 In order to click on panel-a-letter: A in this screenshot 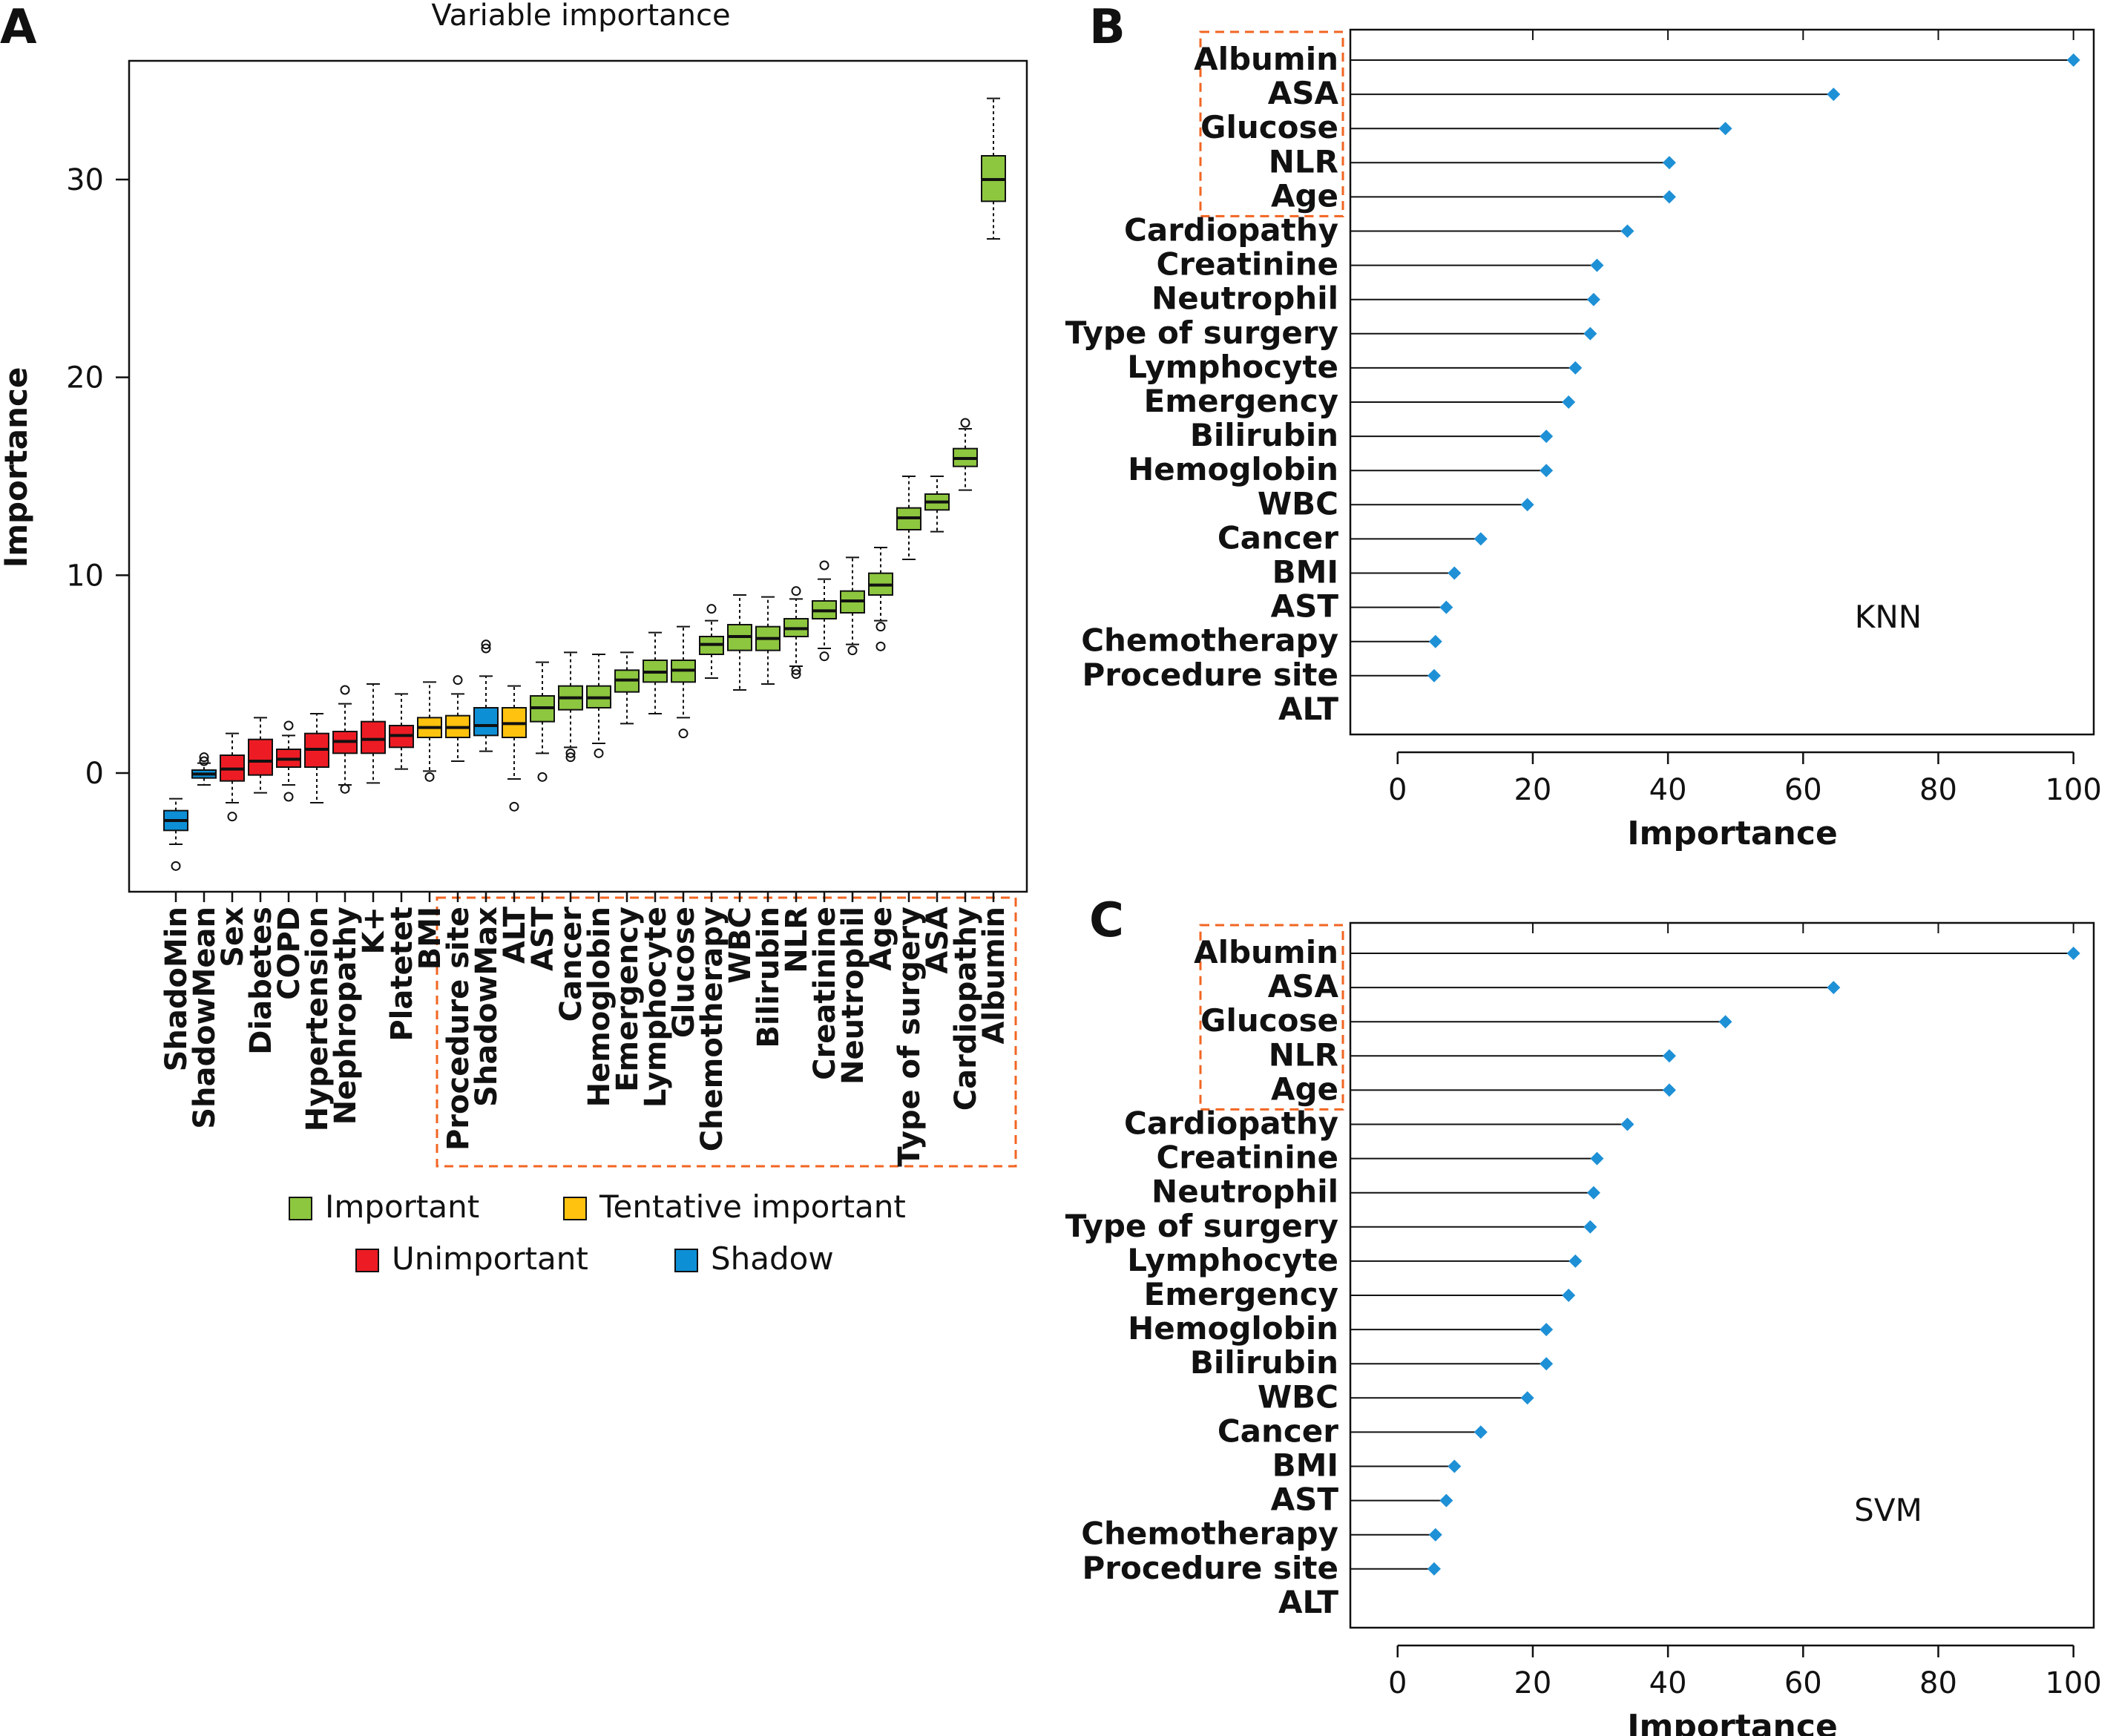, I will do `click(18, 28)`.